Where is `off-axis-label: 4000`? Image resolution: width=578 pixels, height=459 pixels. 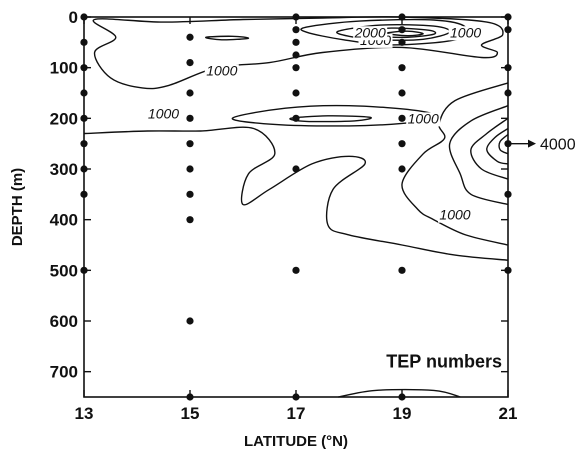 off-axis-label: 4000 is located at coordinates (558, 145).